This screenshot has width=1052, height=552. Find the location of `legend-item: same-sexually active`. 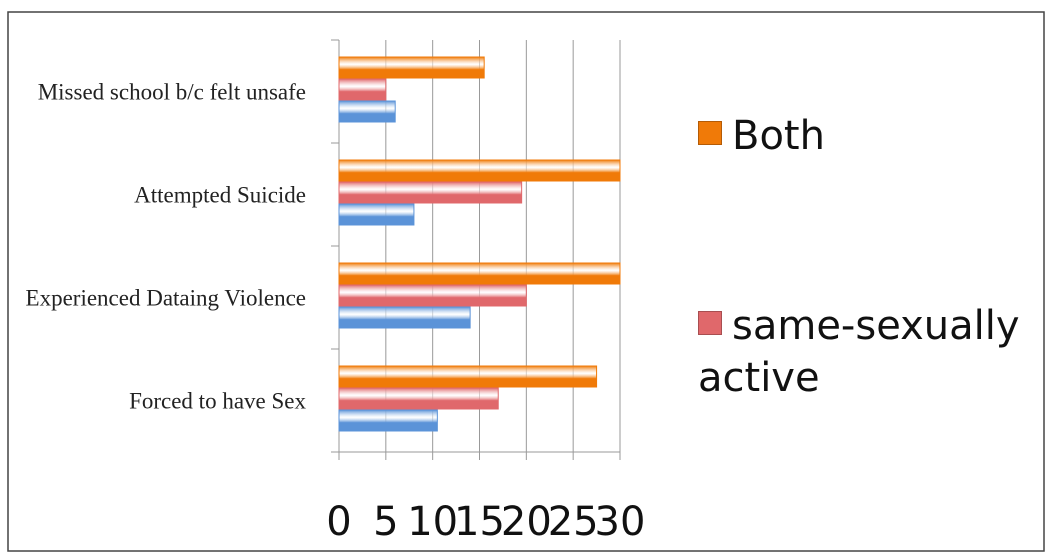

legend-item: same-sexually active is located at coordinates (863, 352).